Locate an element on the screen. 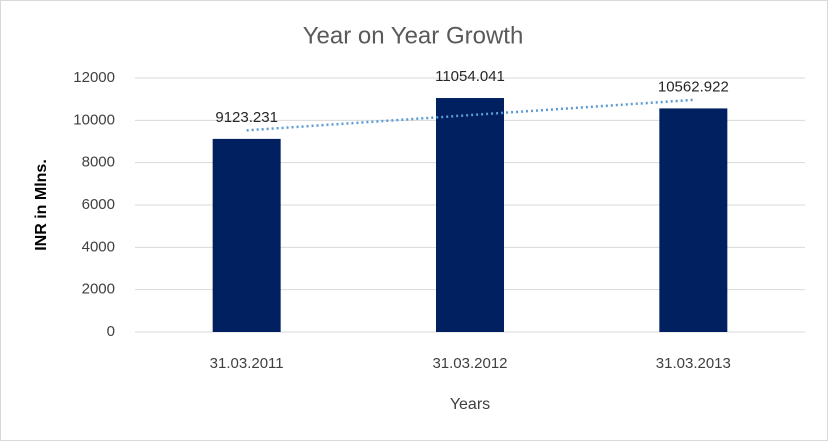 This screenshot has width=828, height=441. y-axis-title: INR in Mlns. is located at coordinates (41, 205).